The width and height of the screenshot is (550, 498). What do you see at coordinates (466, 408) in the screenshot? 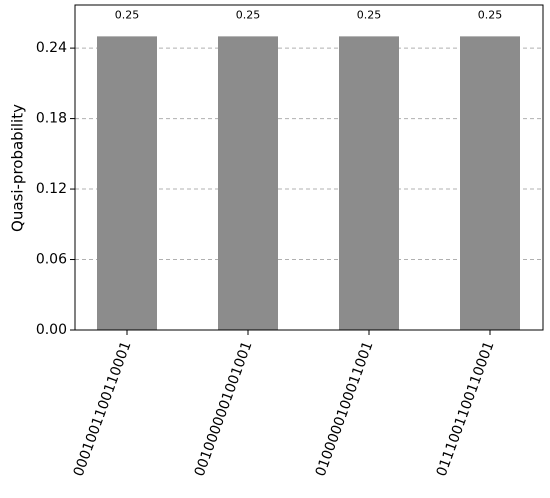
I see `x-tick-label: 0111001100110001` at bounding box center [466, 408].